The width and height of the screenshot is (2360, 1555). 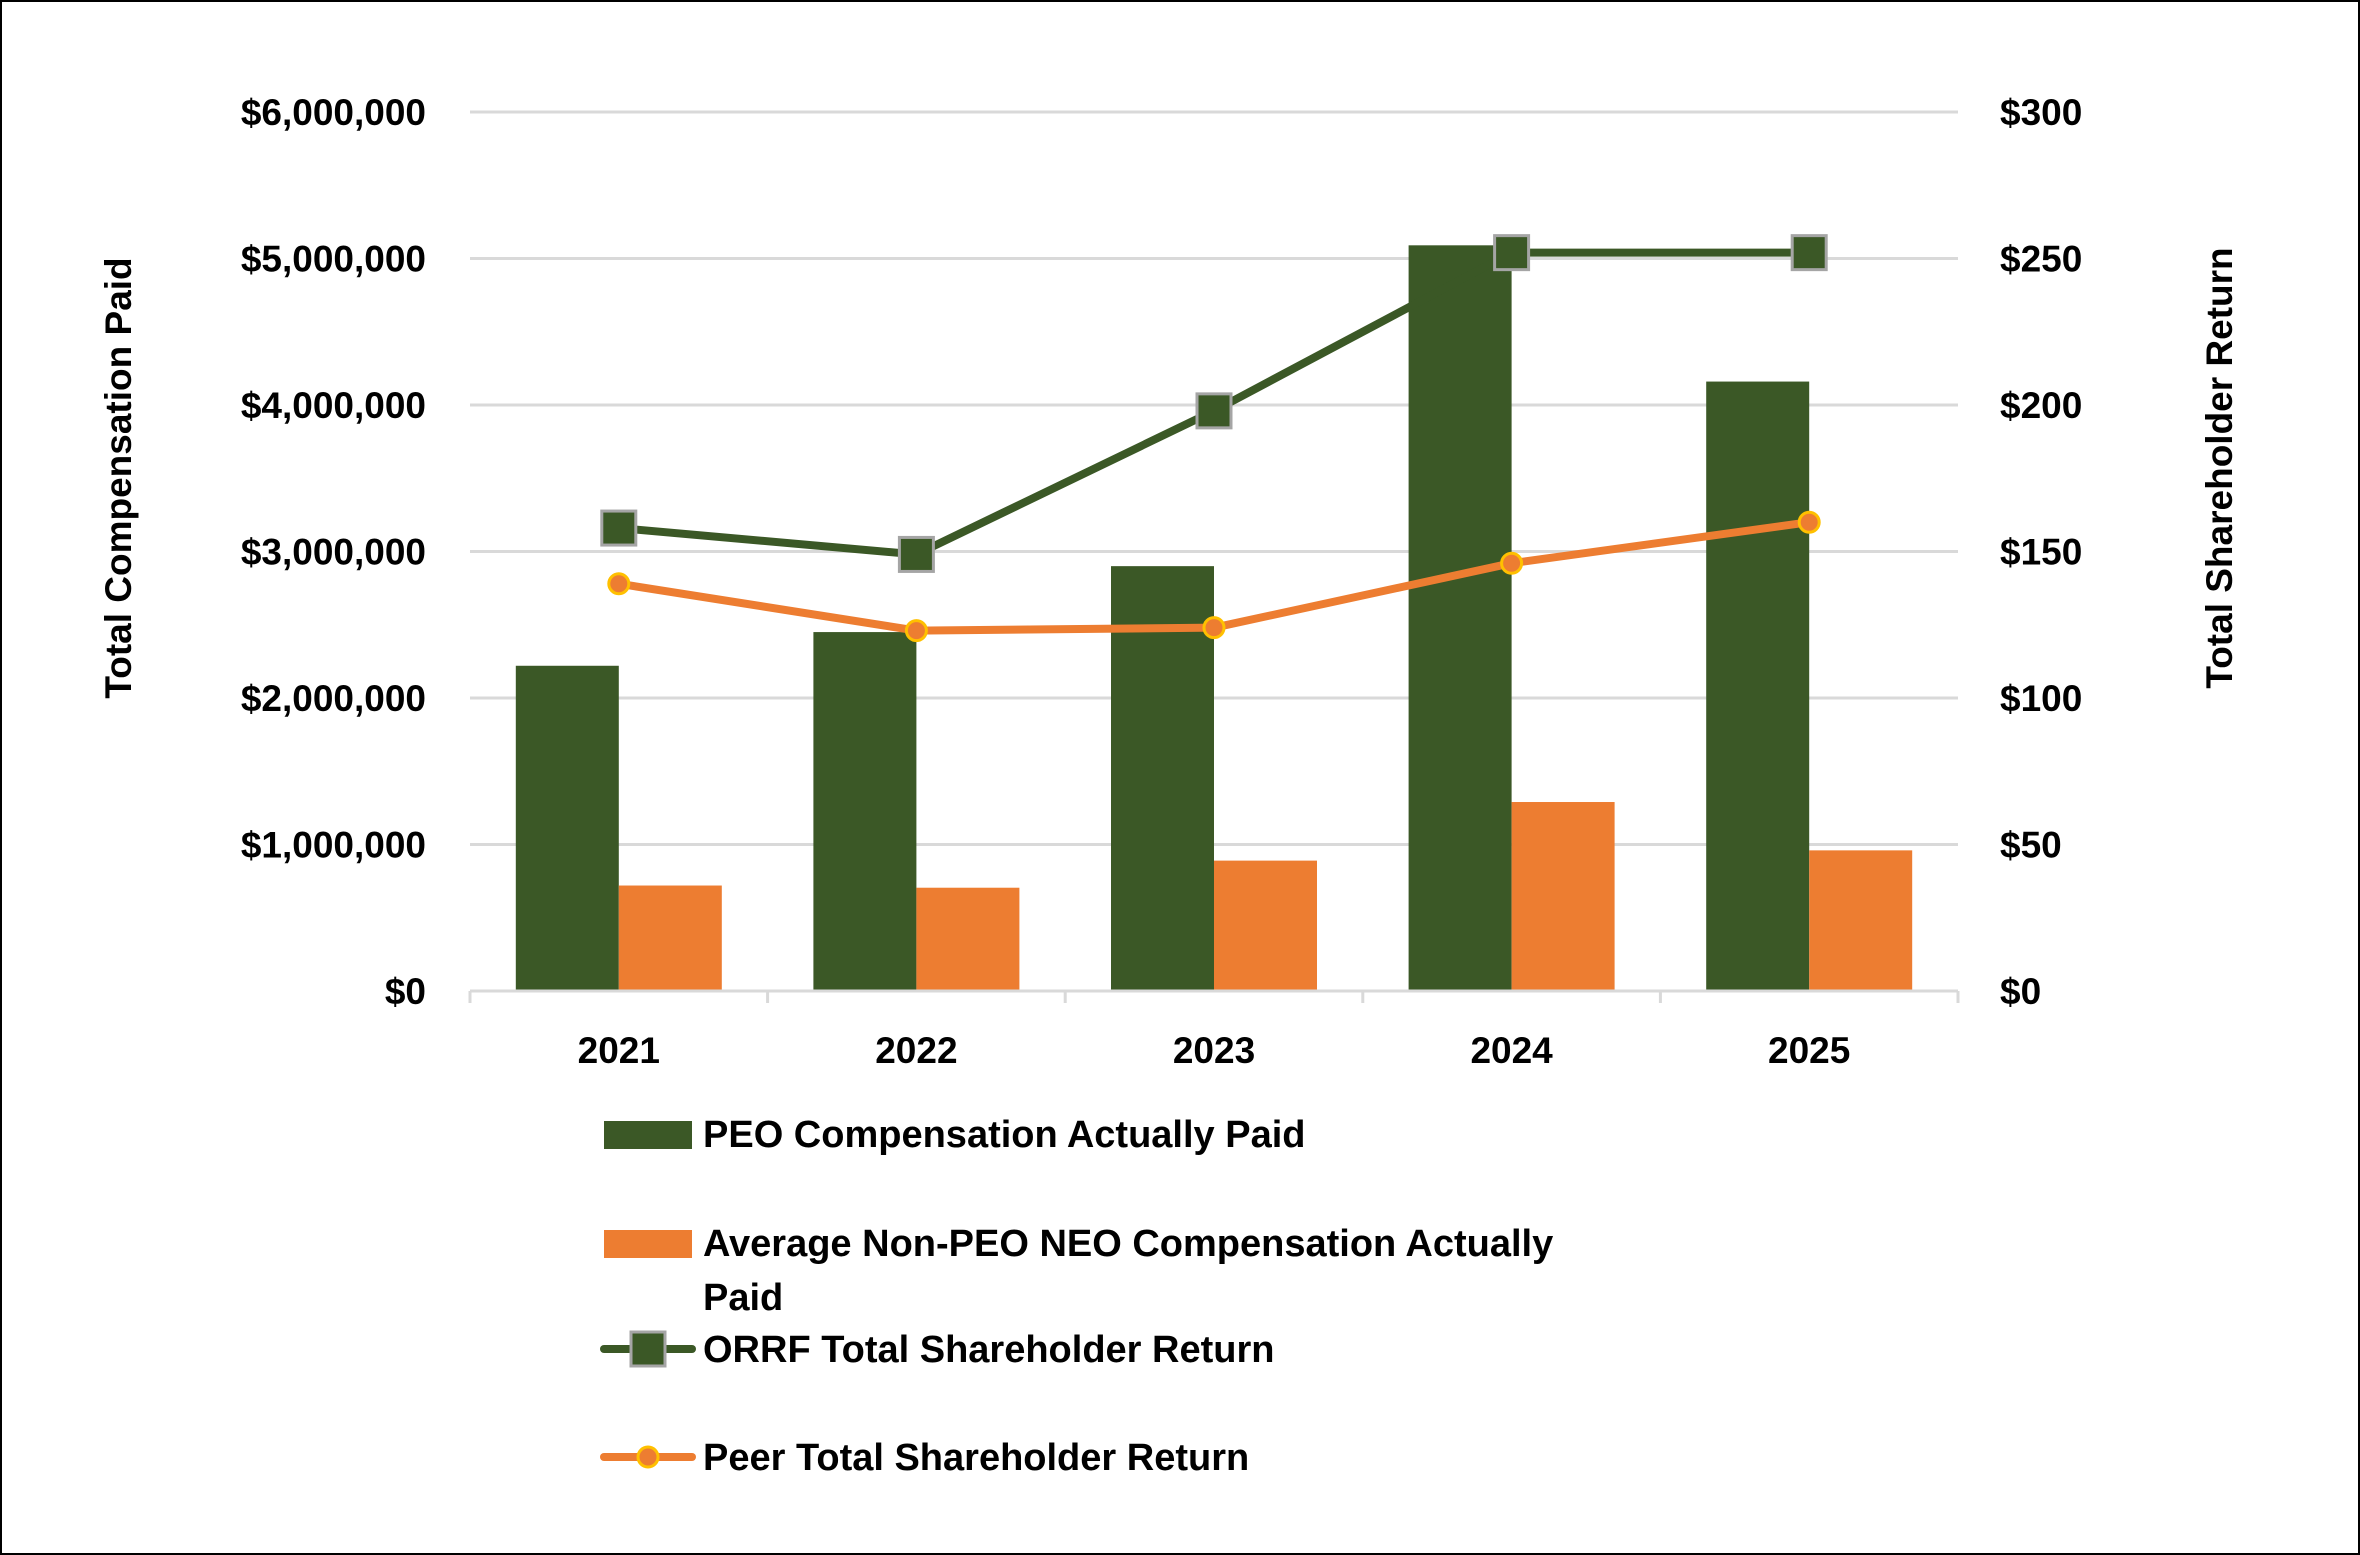 I want to click on x-tick-label: 2024, so click(x=1511, y=1050).